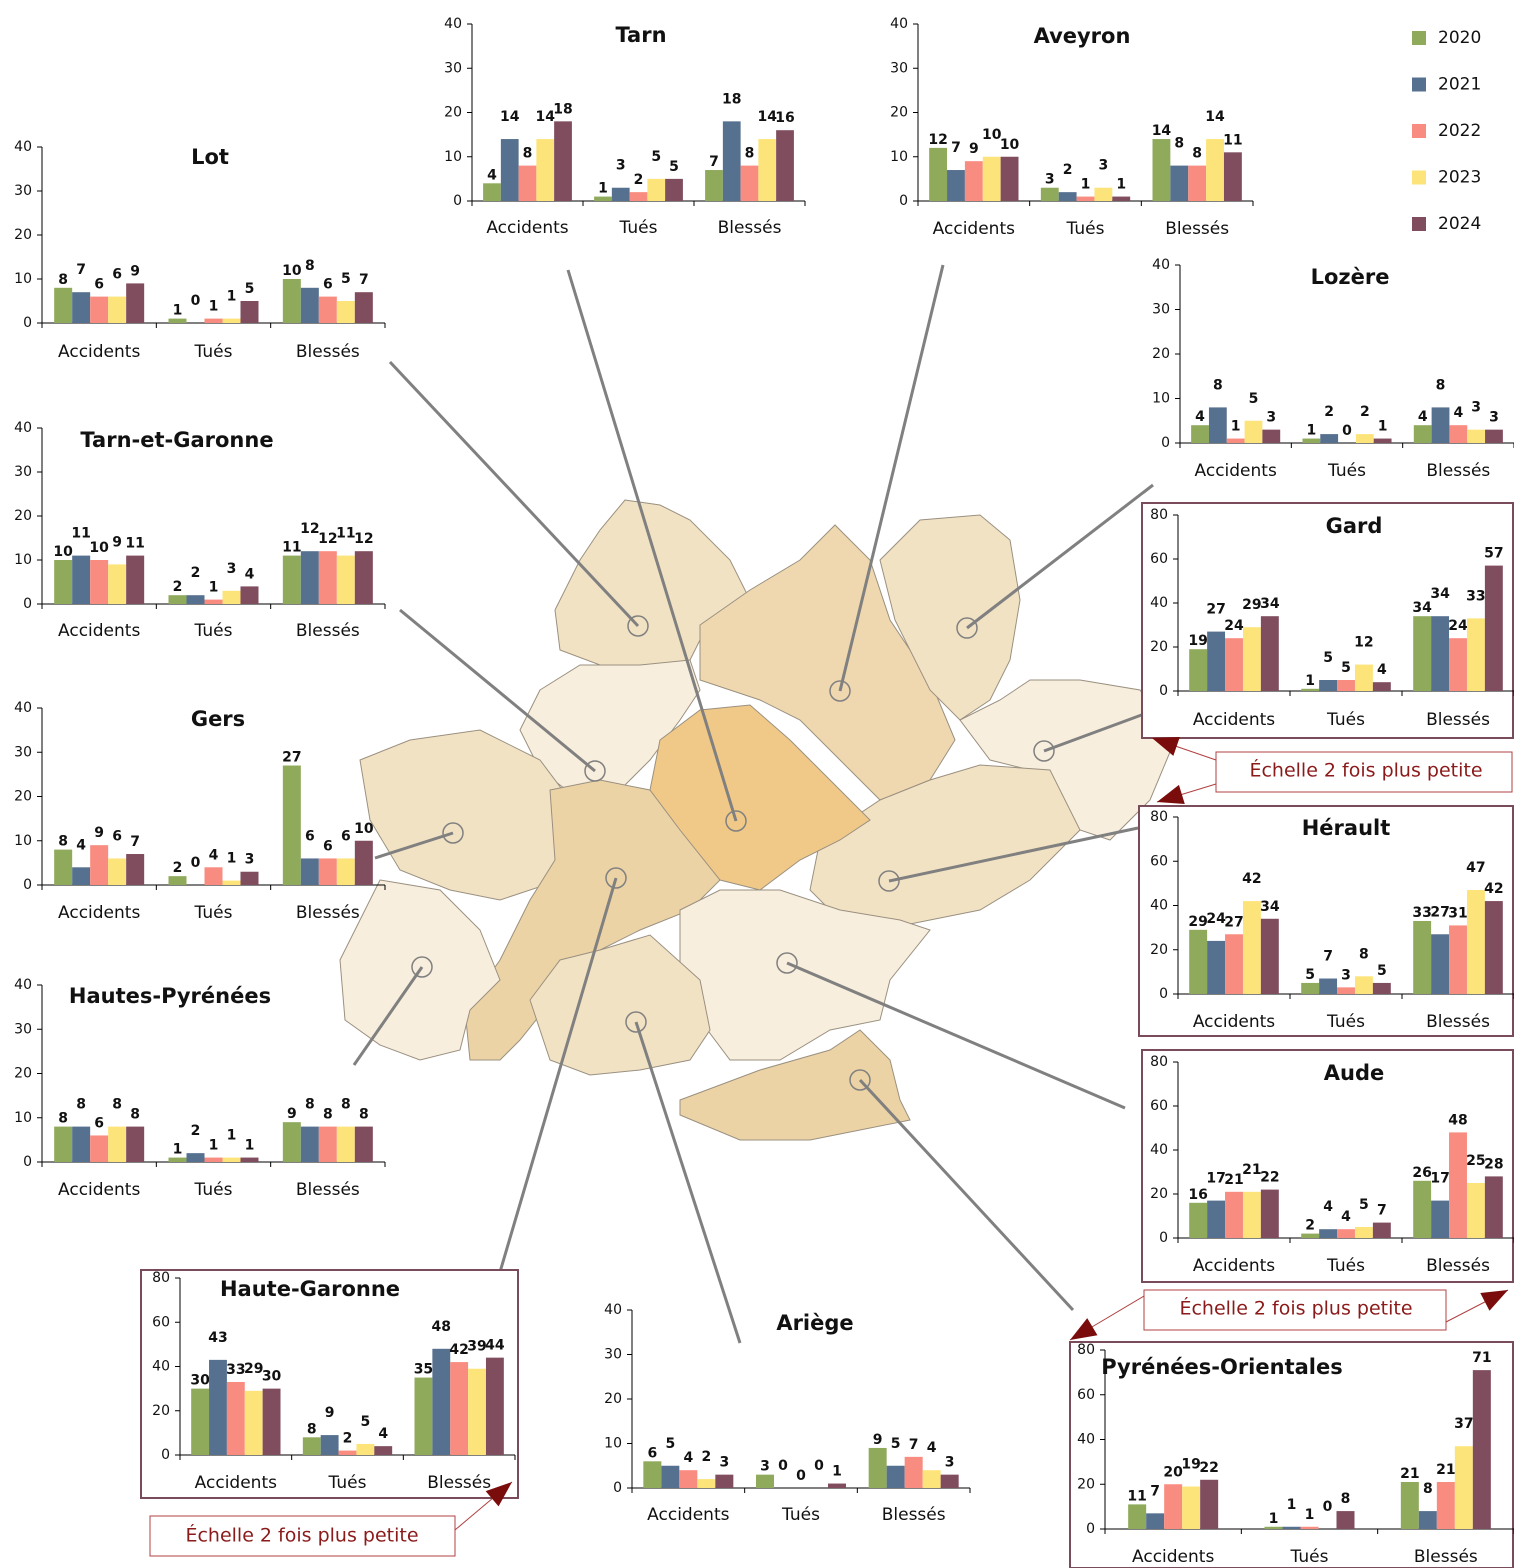 The image size is (1514, 1568). What do you see at coordinates (1251, 605) in the screenshot?
I see `data-label: 29` at bounding box center [1251, 605].